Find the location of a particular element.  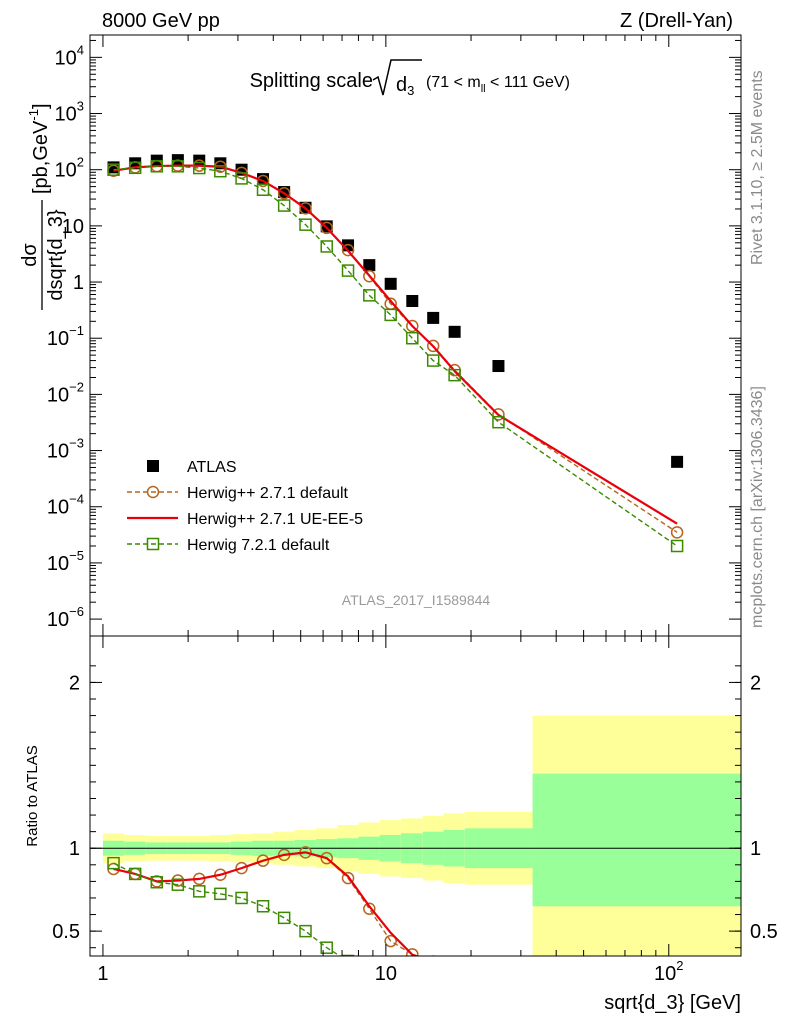

ylabel-unit-exp: -1 is located at coordinates (33, 115).